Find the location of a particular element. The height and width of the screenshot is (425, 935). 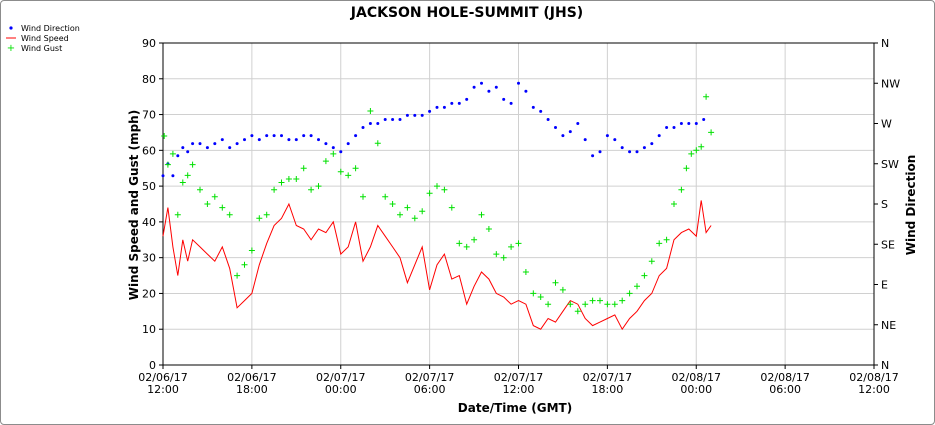

y-tick-label: 50 is located at coordinates (149, 186).